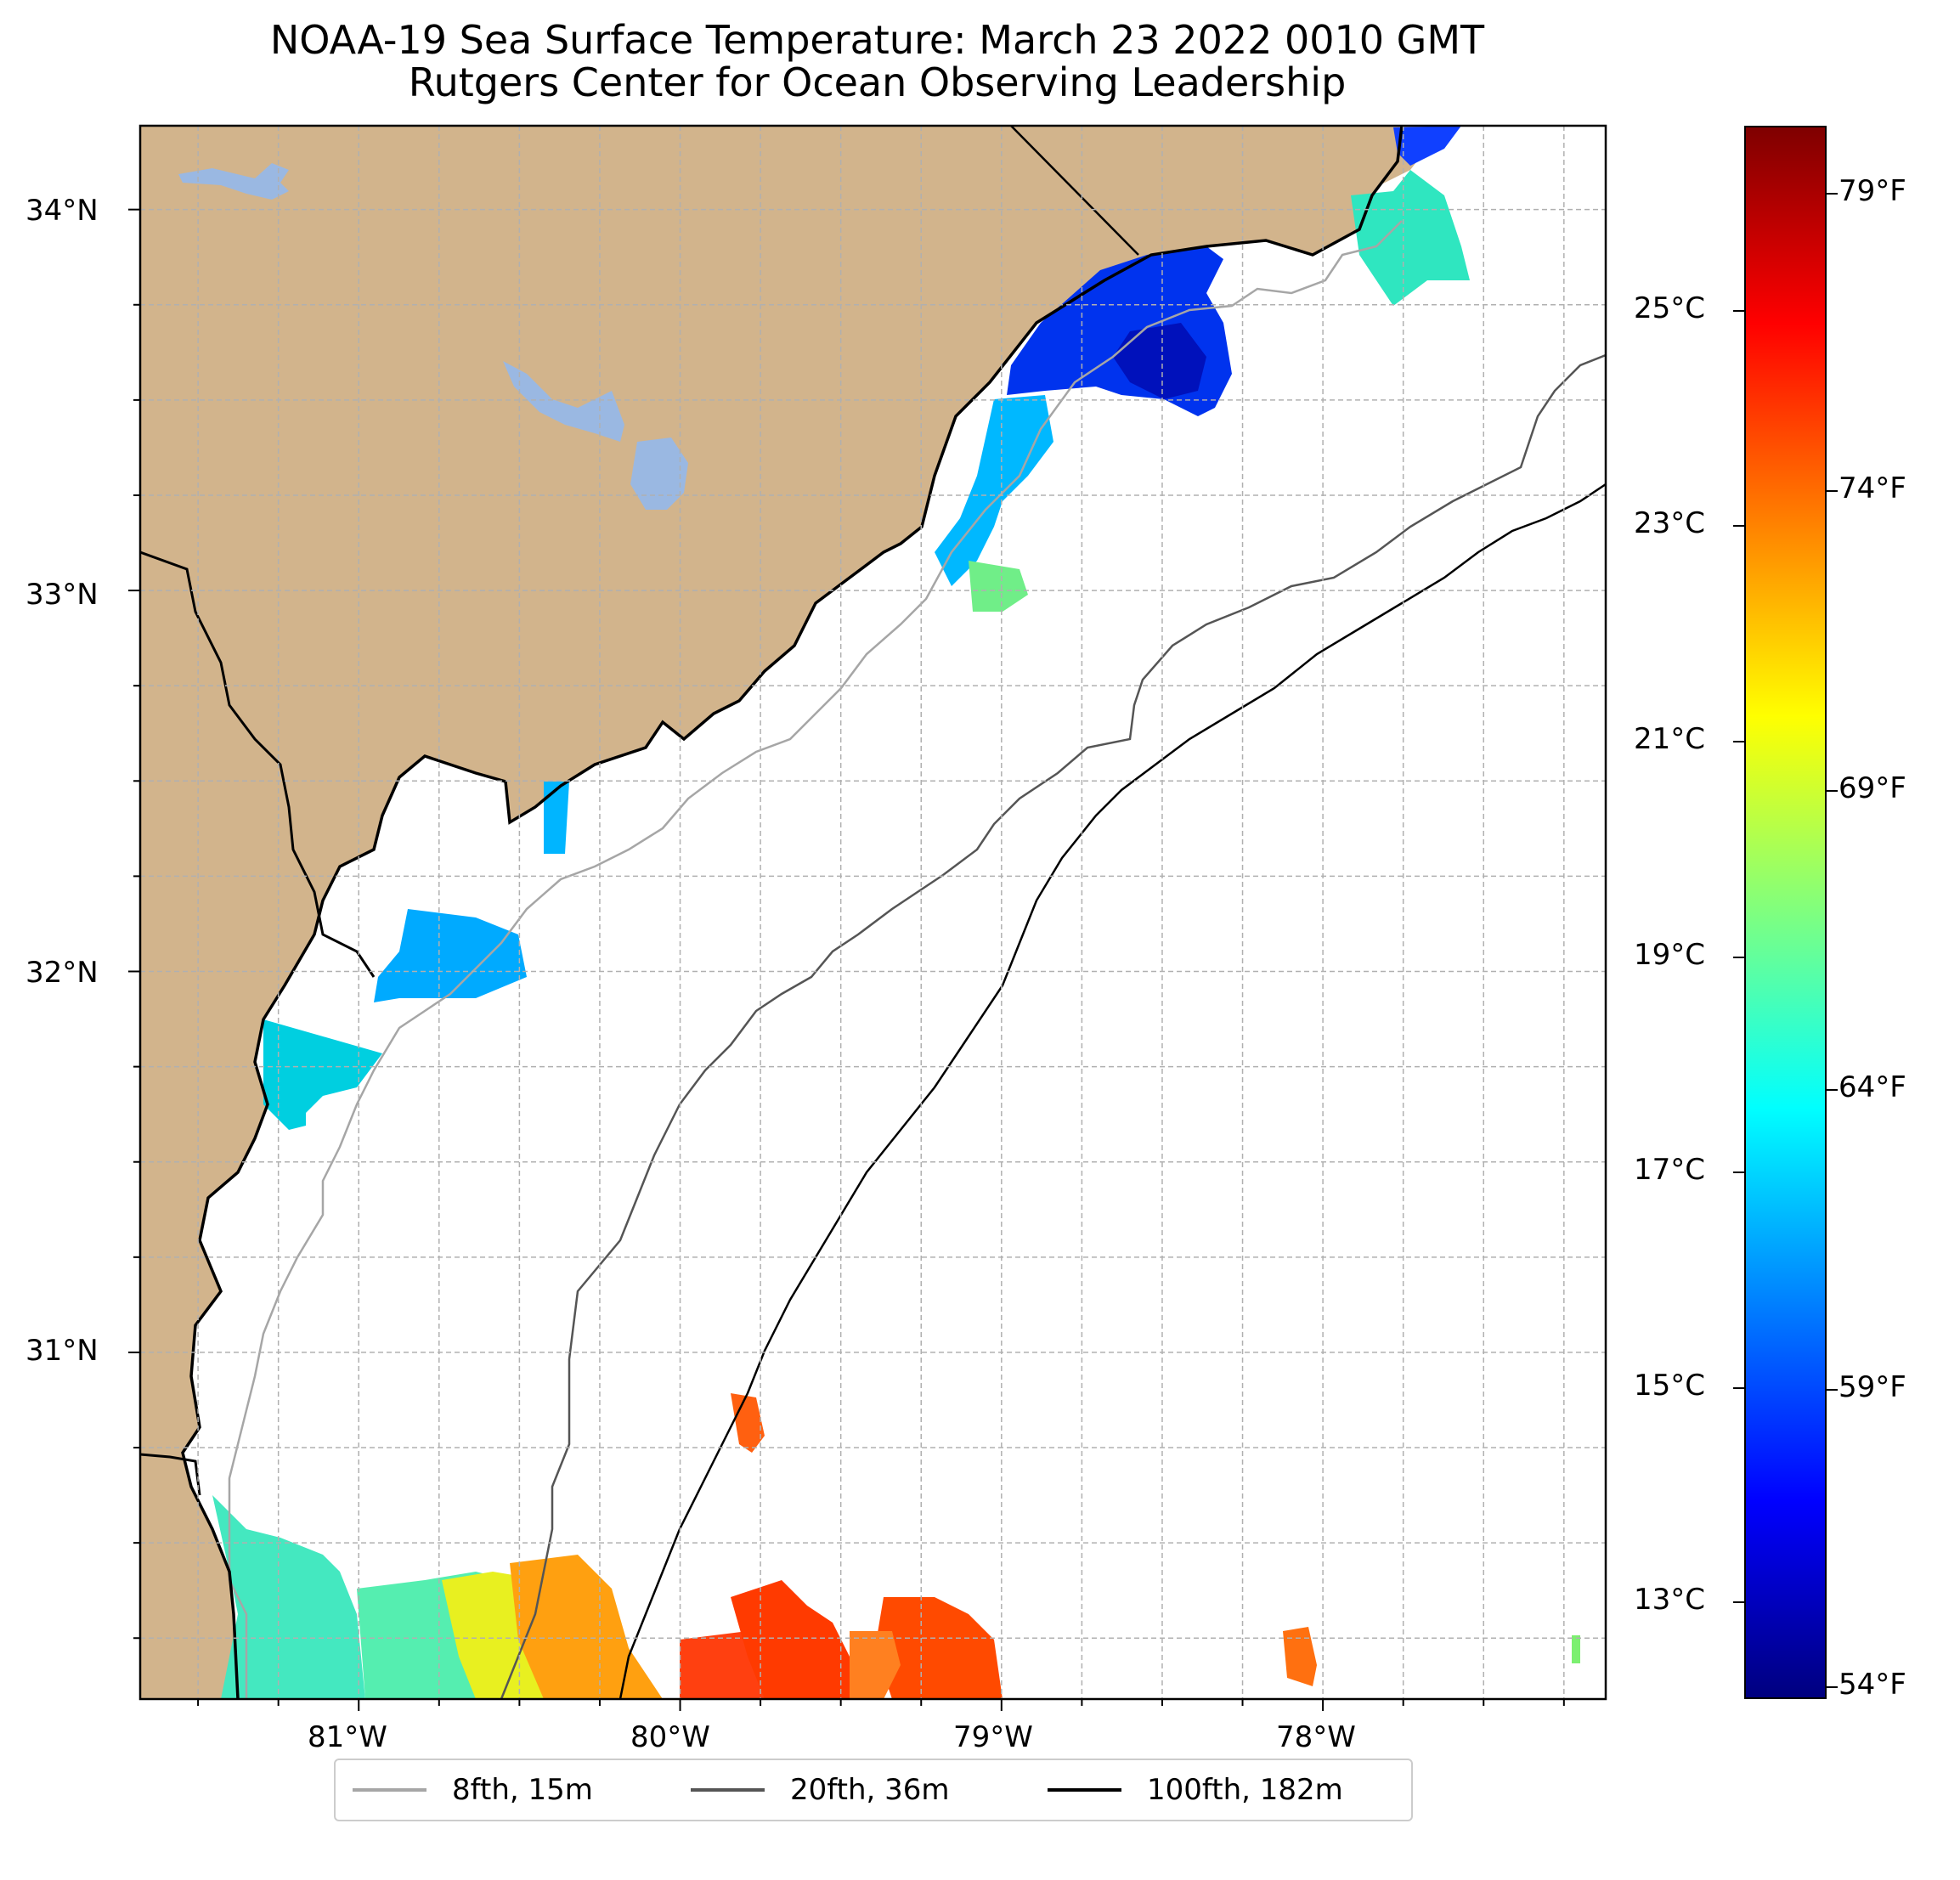 This screenshot has height=1880, width=1960. What do you see at coordinates (870, 1790) in the screenshot?
I see `legend-label-20fth: 20fth, 36m` at bounding box center [870, 1790].